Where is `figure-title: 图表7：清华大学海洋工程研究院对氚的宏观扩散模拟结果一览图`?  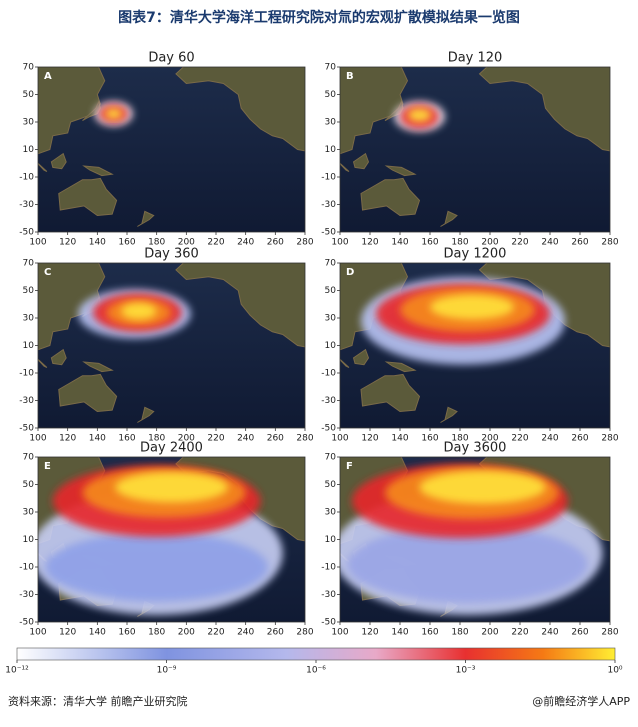
figure-title: 图表7：清华大学海洋工程研究院对氚的宏观扩散模拟结果一览图 is located at coordinates (319, 17).